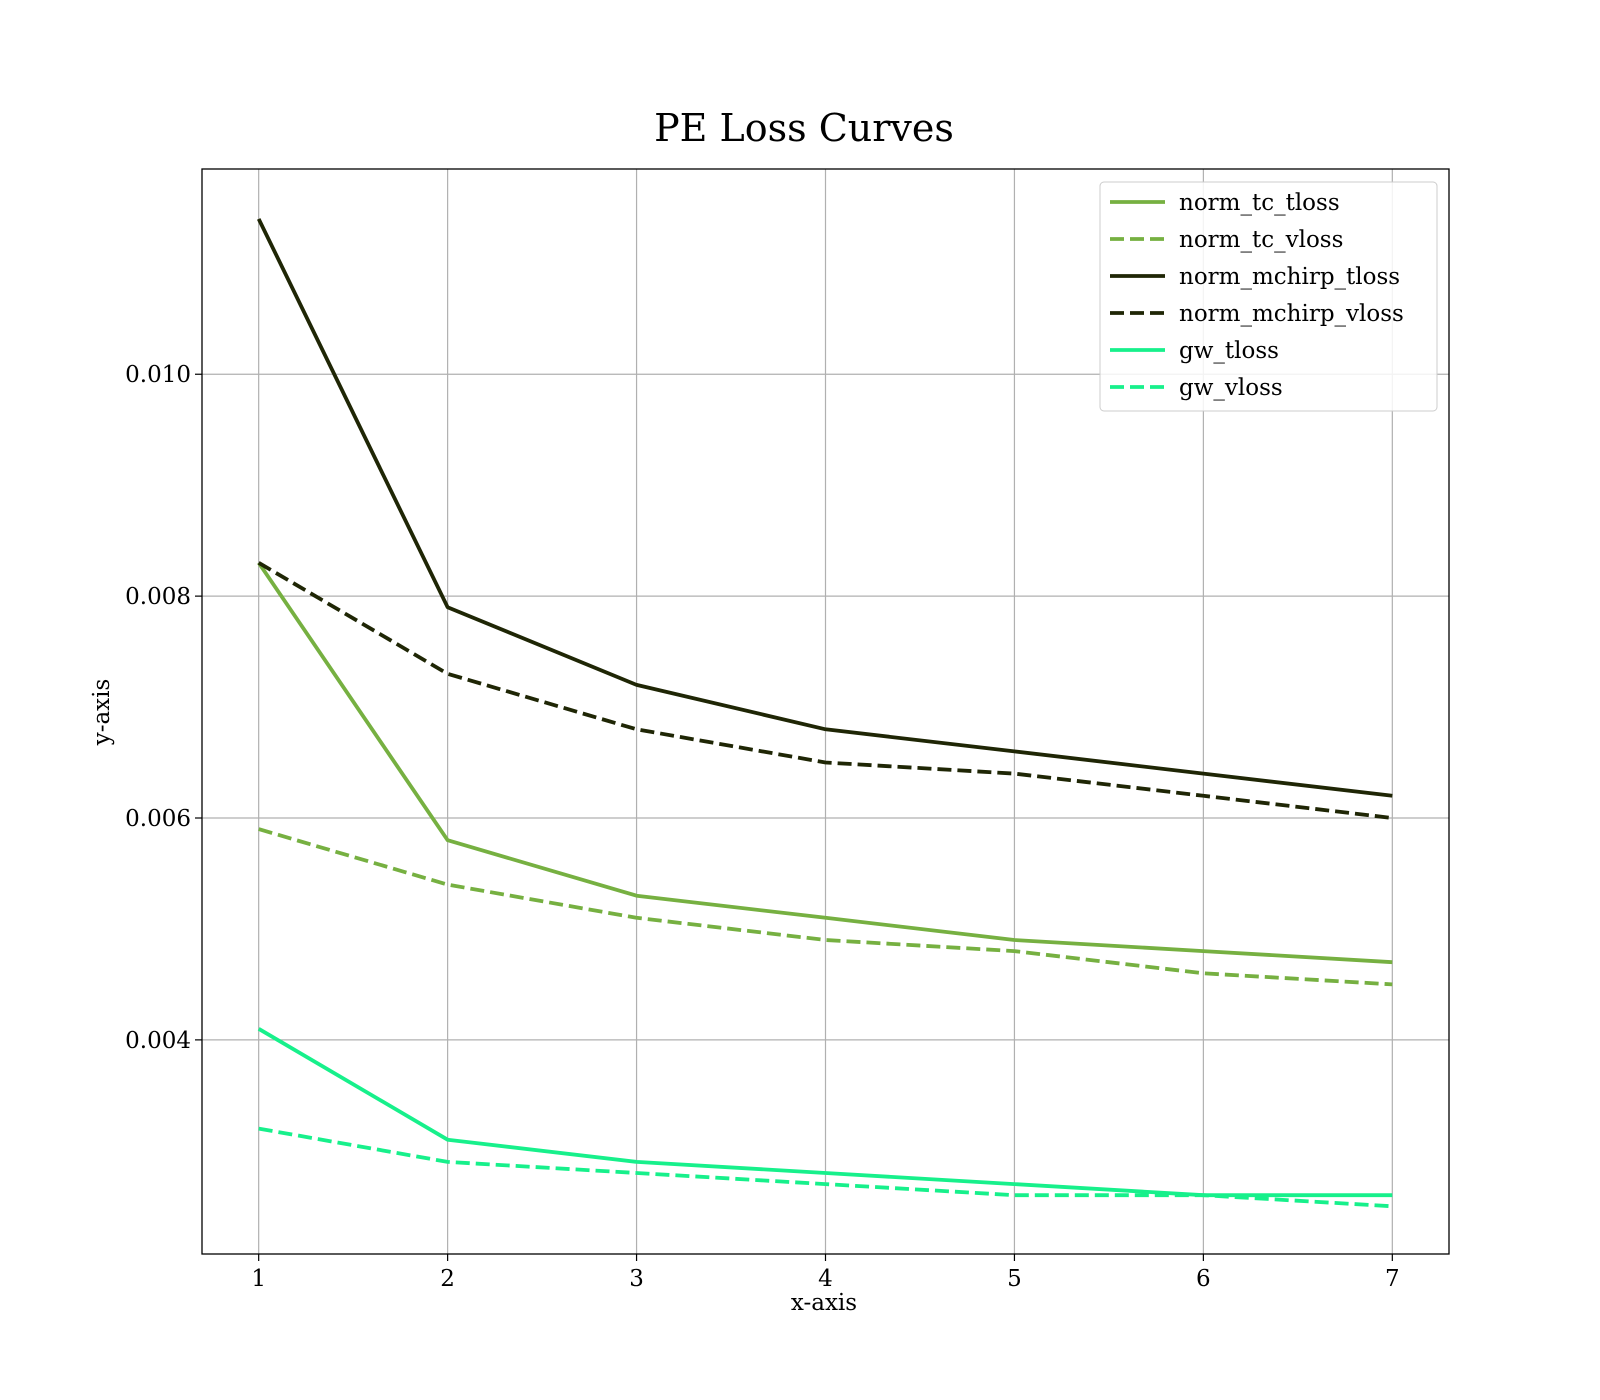  What do you see at coordinates (1259, 203) in the screenshot?
I see `legend-label: norm_tc_tloss` at bounding box center [1259, 203].